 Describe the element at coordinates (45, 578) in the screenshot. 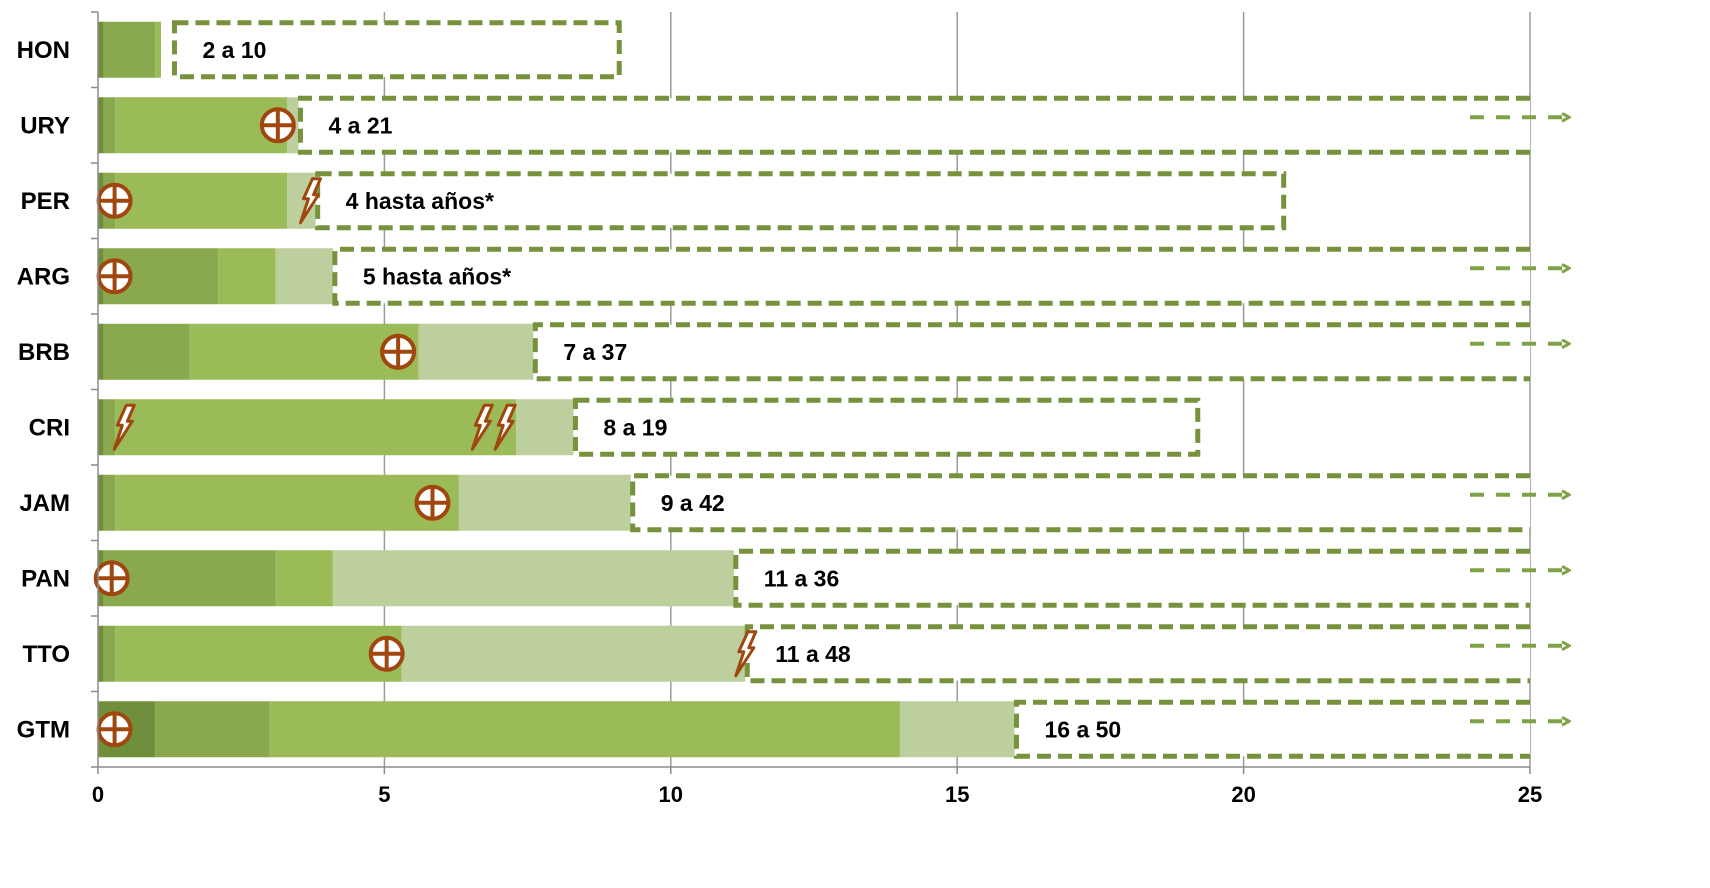

I see `category-label-pan: PAN` at that location.